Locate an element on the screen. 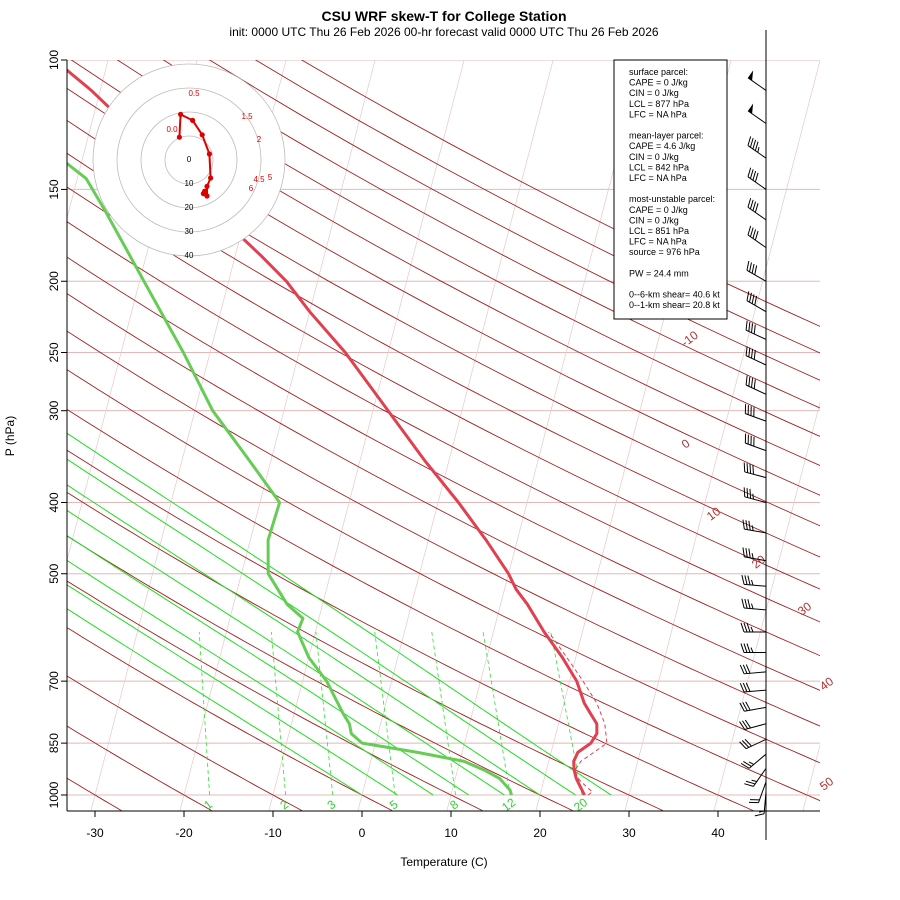 This screenshot has height=900, width=900. hodograph-point-label: 6 is located at coordinates (251, 188).